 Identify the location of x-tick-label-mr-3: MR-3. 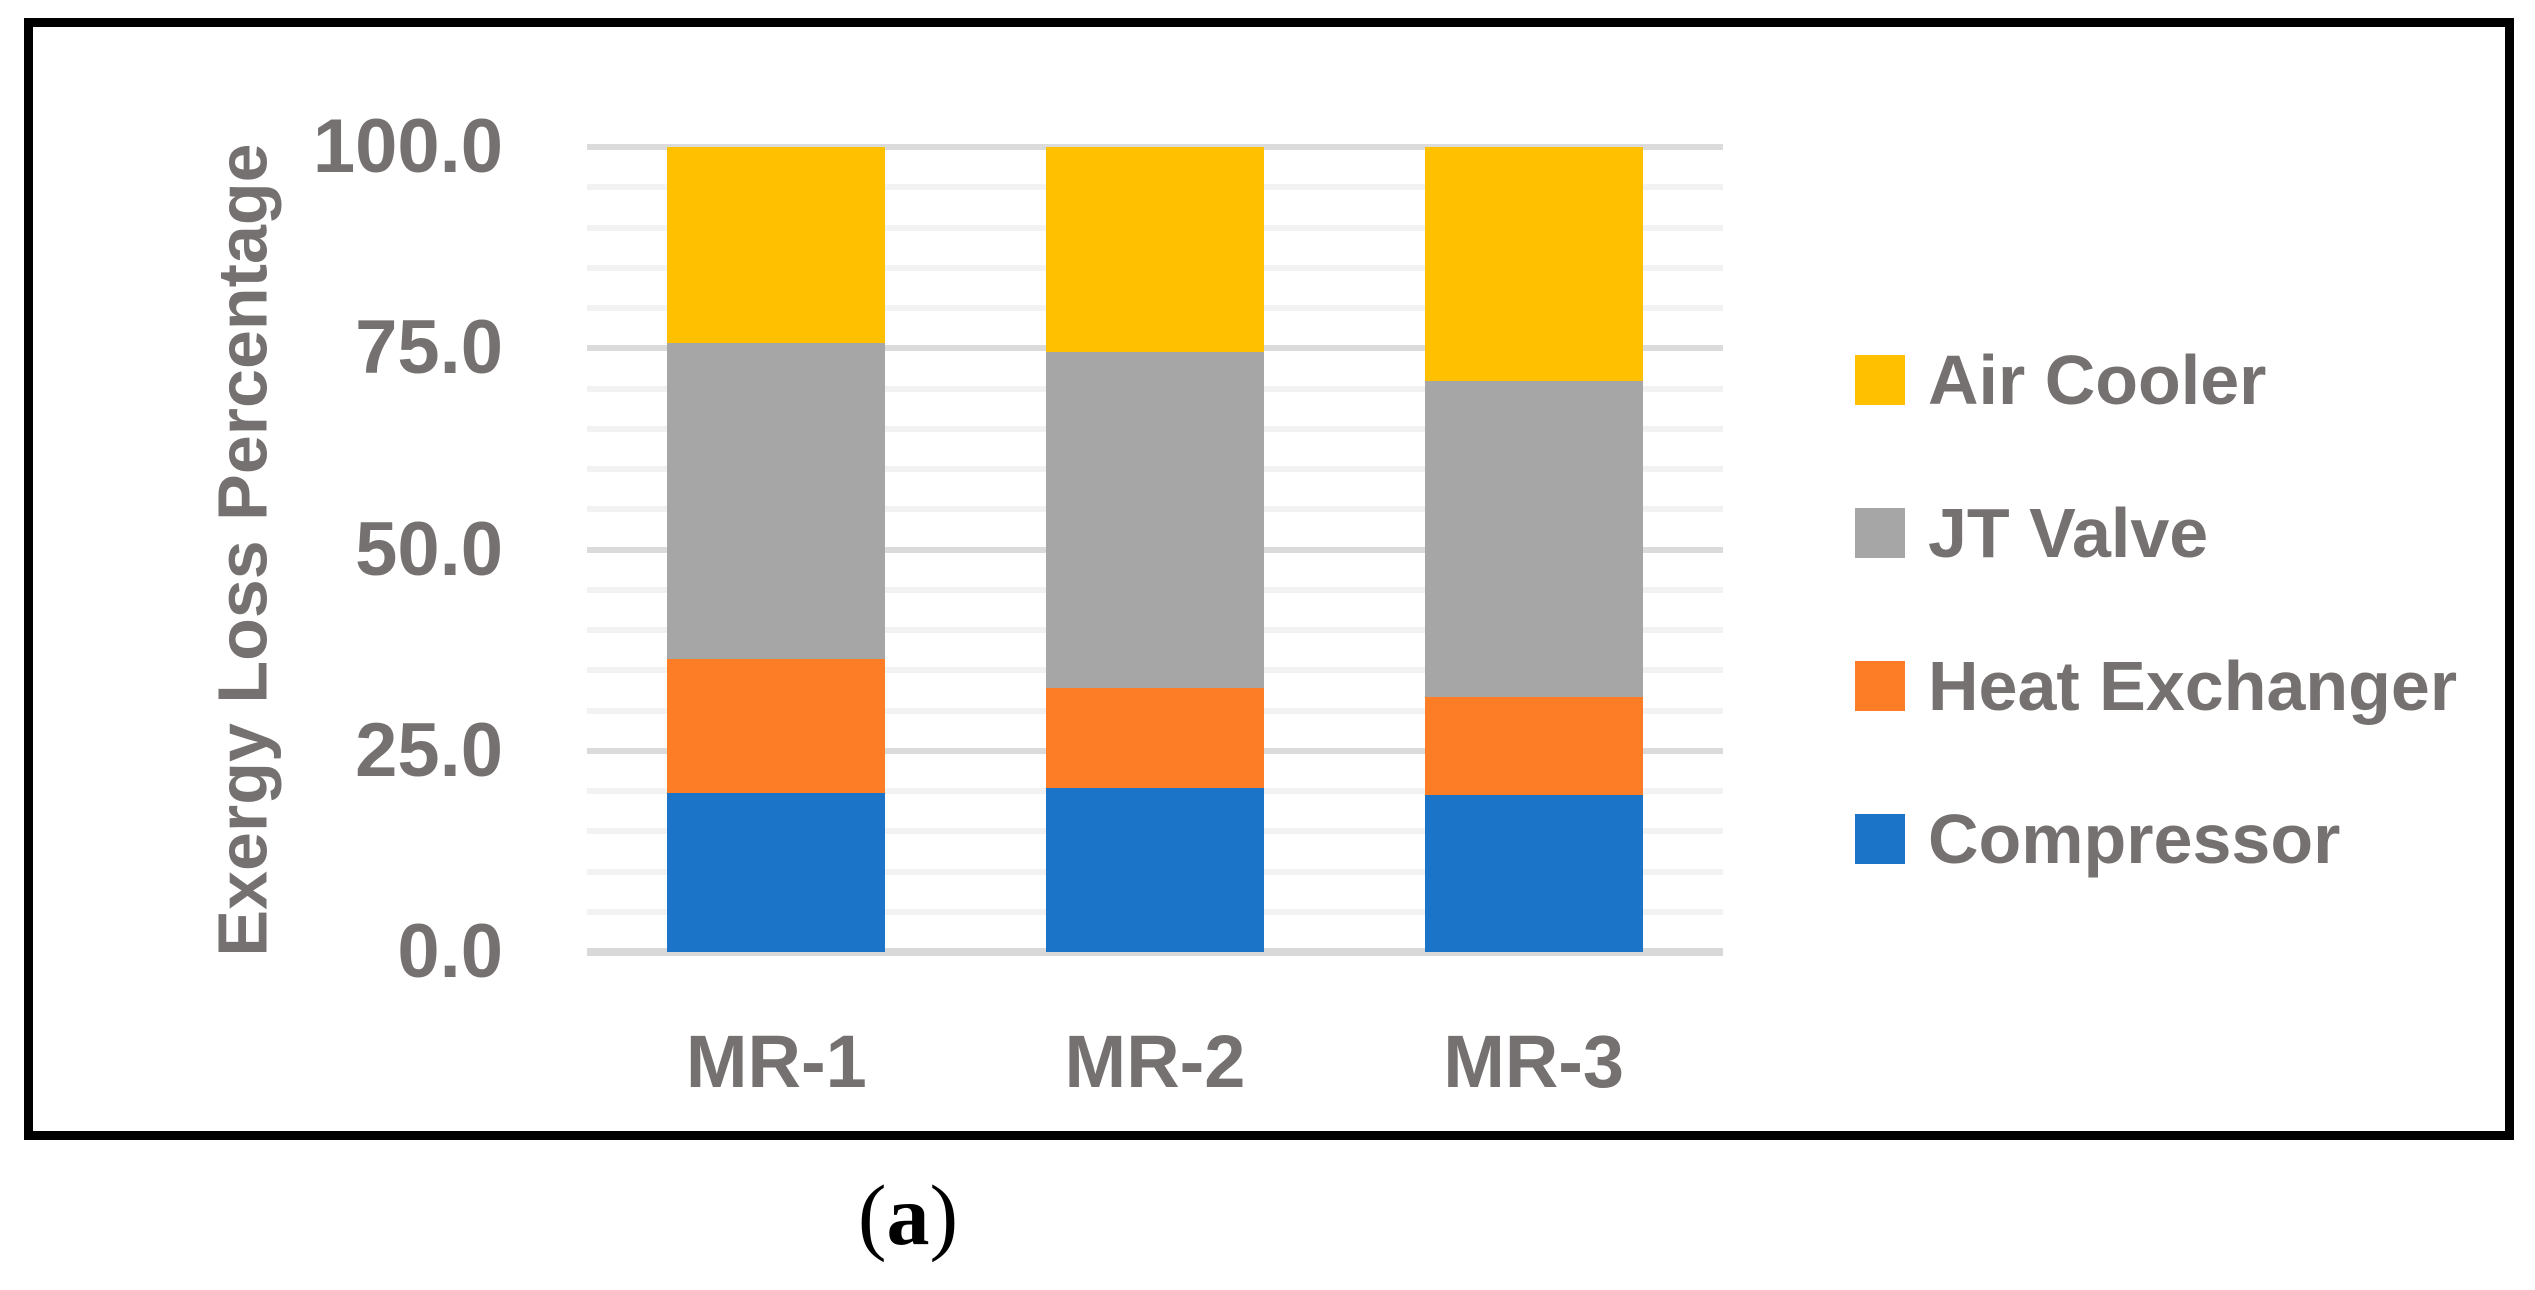
(1534, 1061).